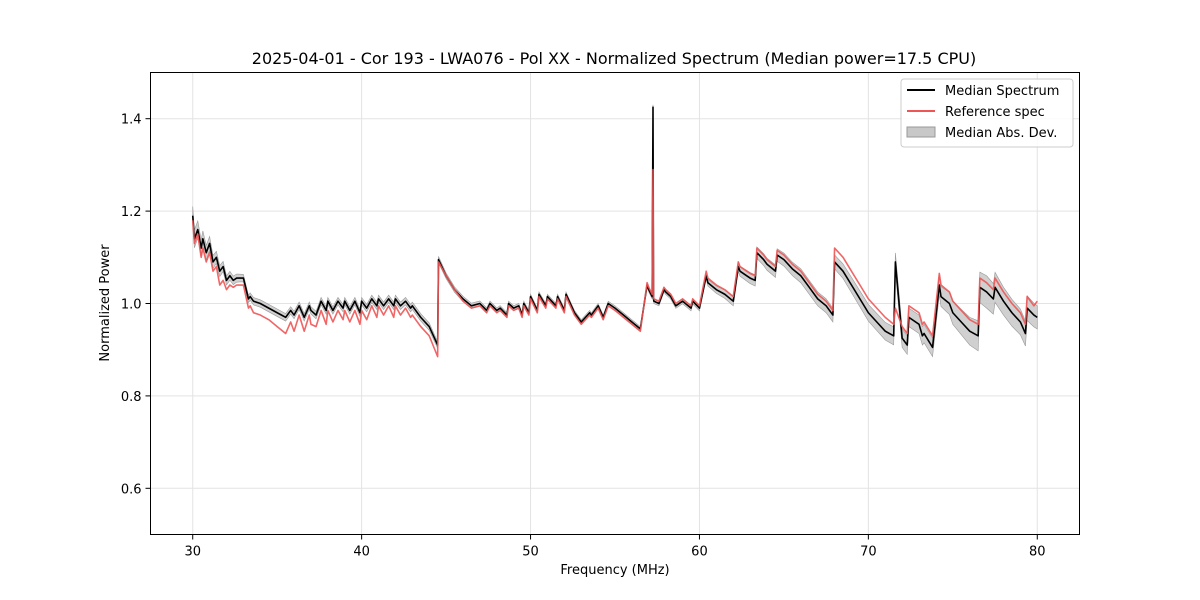  I want to click on x-axis: 30 40 50 60 70 80, so click(615, 547).